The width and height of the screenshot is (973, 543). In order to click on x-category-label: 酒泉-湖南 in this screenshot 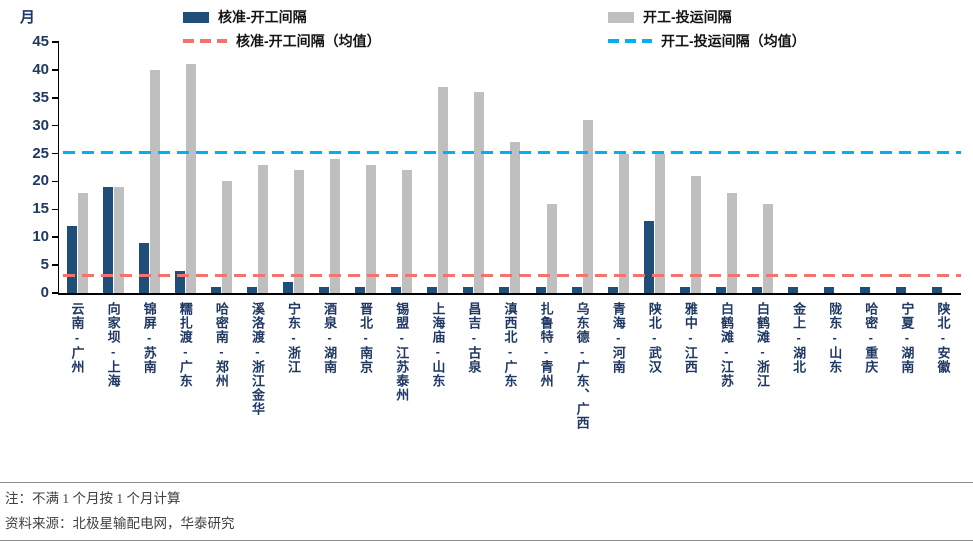, I will do `click(330, 338)`.